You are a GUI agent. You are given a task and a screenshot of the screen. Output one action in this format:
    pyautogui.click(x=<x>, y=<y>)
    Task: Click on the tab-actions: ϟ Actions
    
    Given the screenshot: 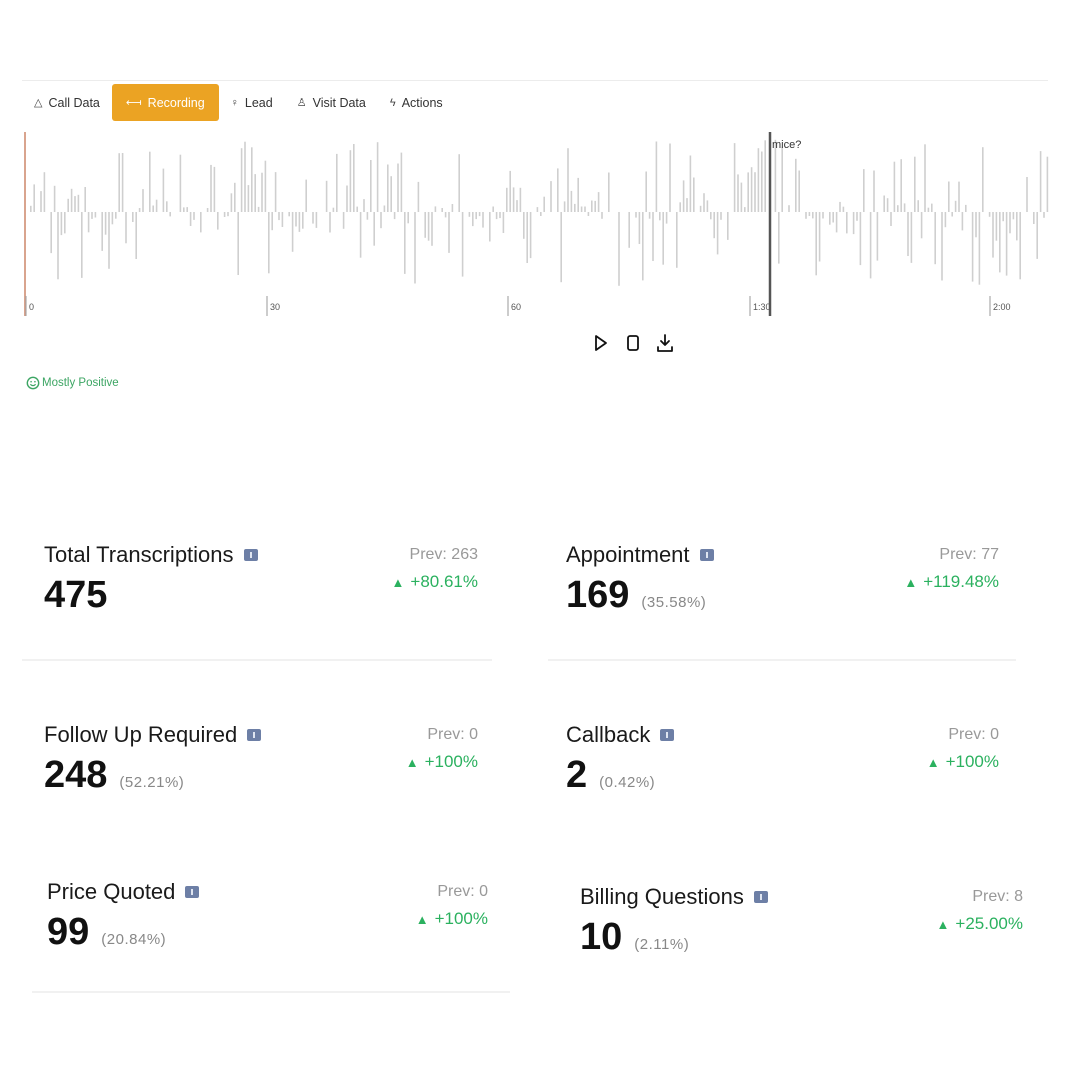 What is the action you would take?
    pyautogui.click(x=416, y=102)
    